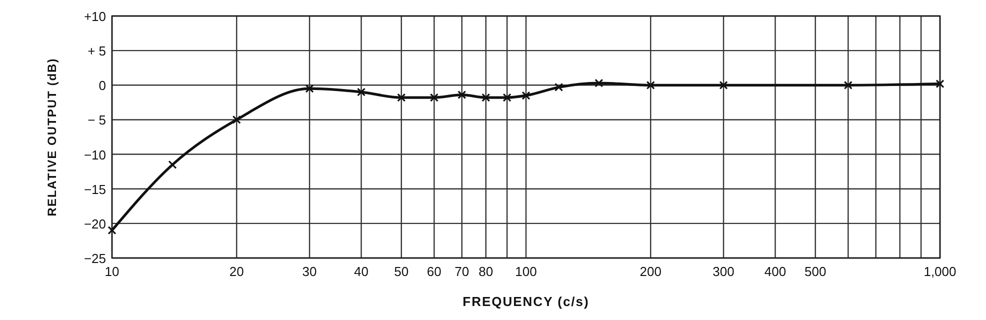 The height and width of the screenshot is (320, 986). Describe the element at coordinates (309, 271) in the screenshot. I see `x-tick-label: 30` at that location.